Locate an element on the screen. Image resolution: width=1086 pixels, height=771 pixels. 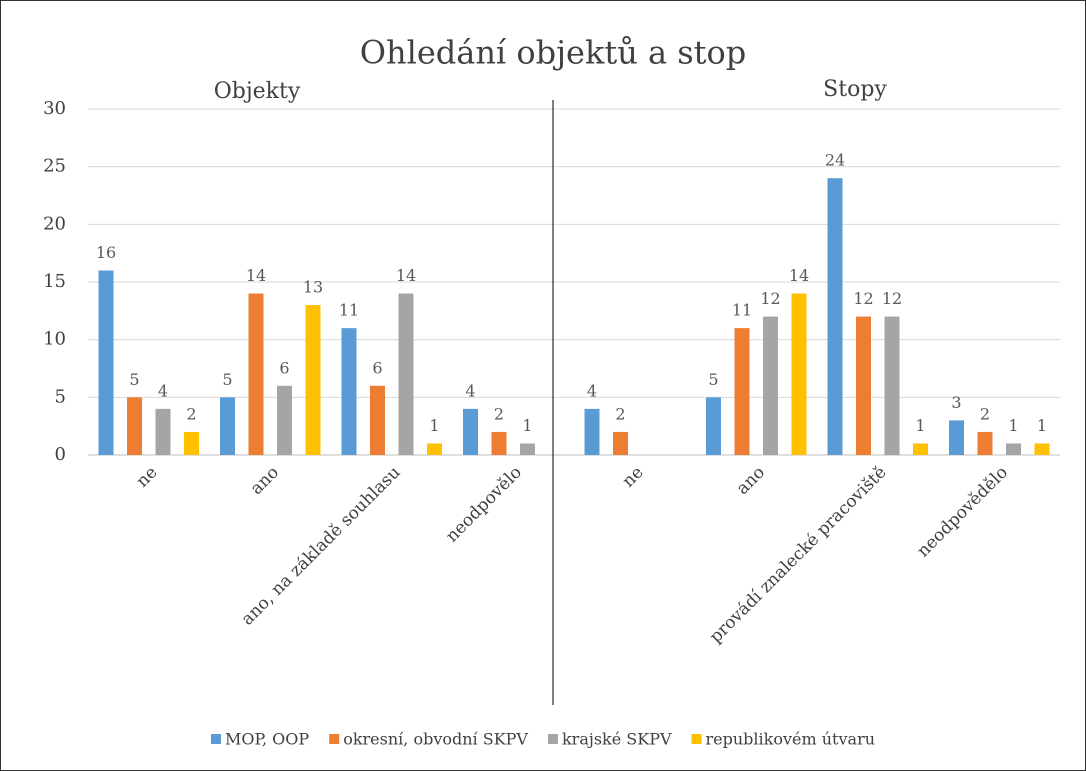
y-tick-label: 25 is located at coordinates (54, 166).